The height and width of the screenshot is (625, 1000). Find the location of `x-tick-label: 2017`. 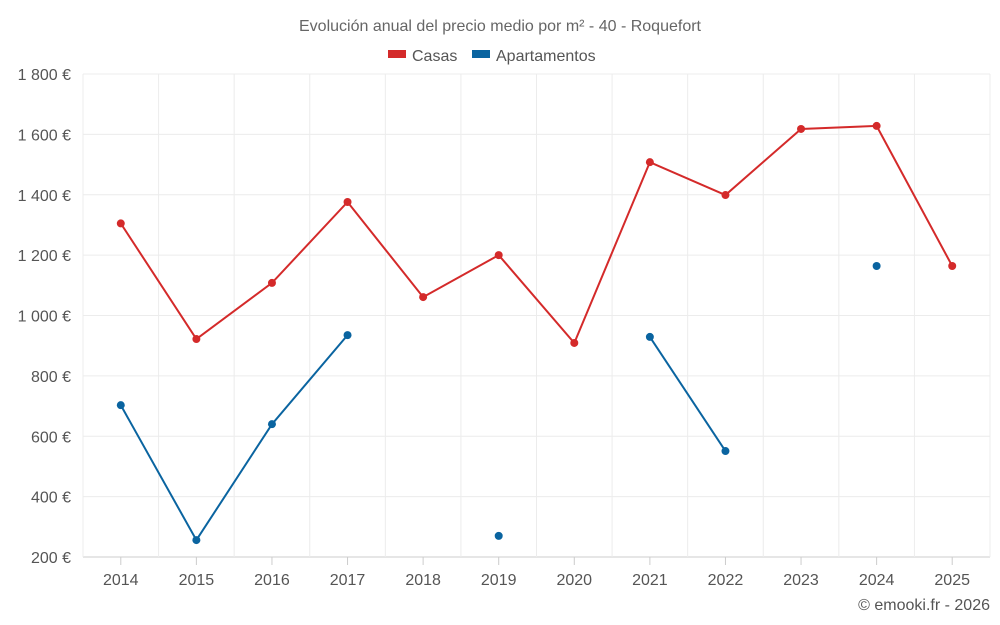

x-tick-label: 2017 is located at coordinates (348, 580).